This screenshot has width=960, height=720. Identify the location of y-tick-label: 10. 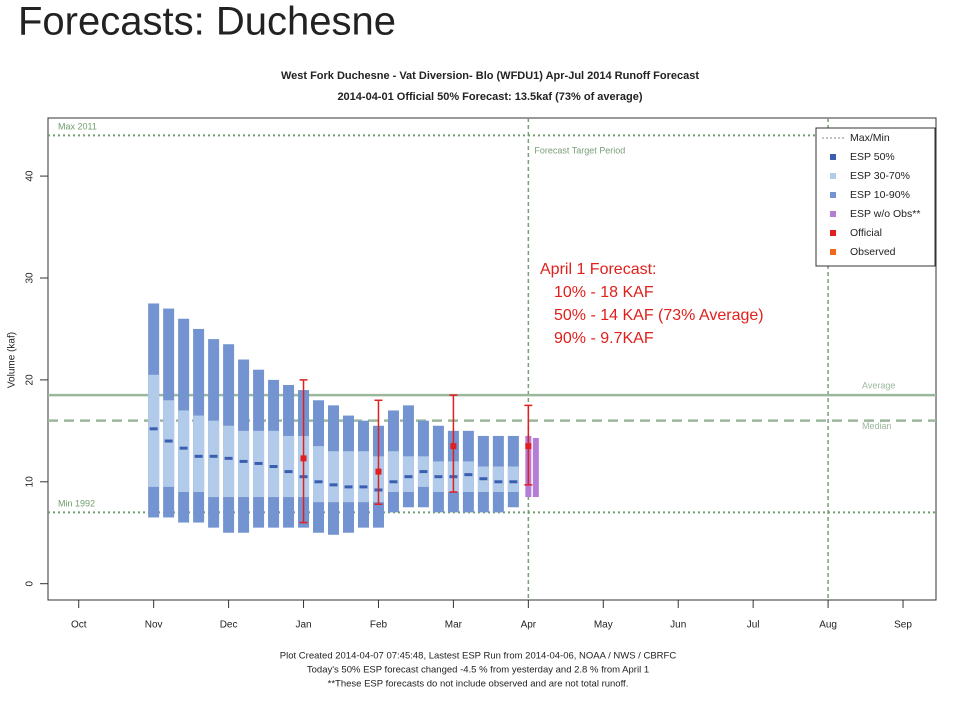
(30, 482).